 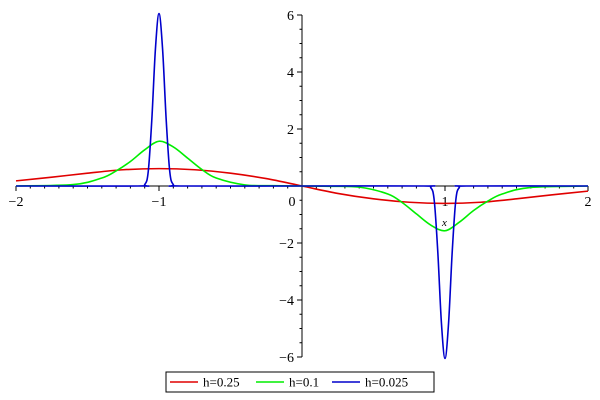 What do you see at coordinates (290, 73) in the screenshot?
I see `y-tick-label: 4` at bounding box center [290, 73].